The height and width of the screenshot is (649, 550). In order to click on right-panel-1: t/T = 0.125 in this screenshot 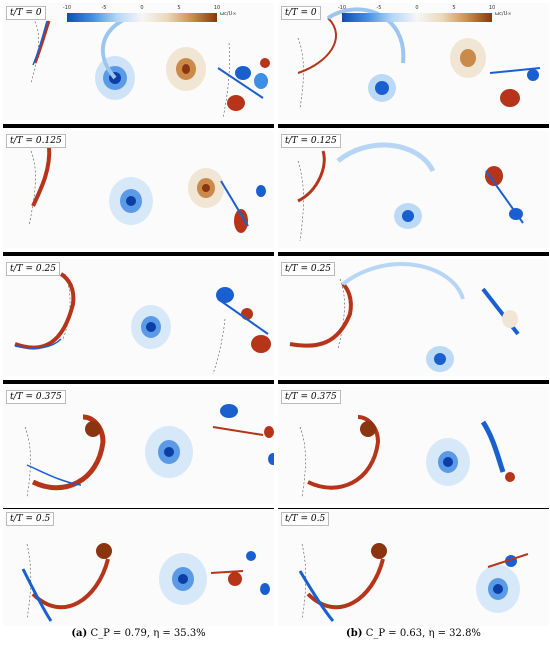, I will do `click(413, 189)`.